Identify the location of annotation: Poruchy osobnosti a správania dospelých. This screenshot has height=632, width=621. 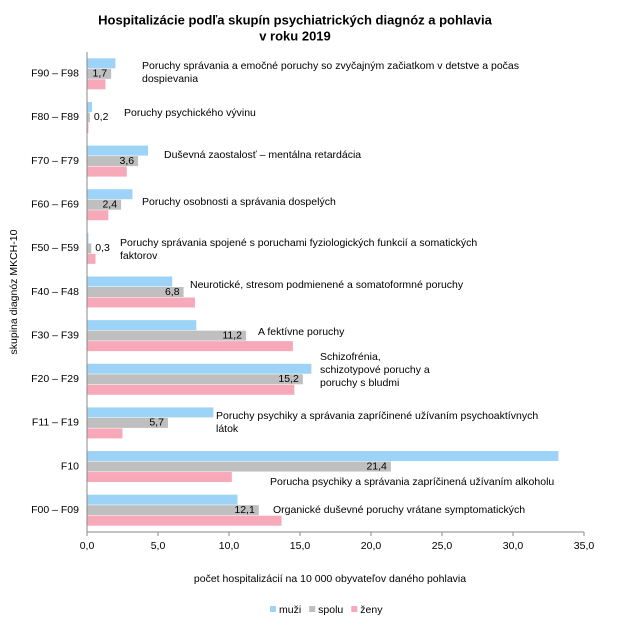
(239, 202).